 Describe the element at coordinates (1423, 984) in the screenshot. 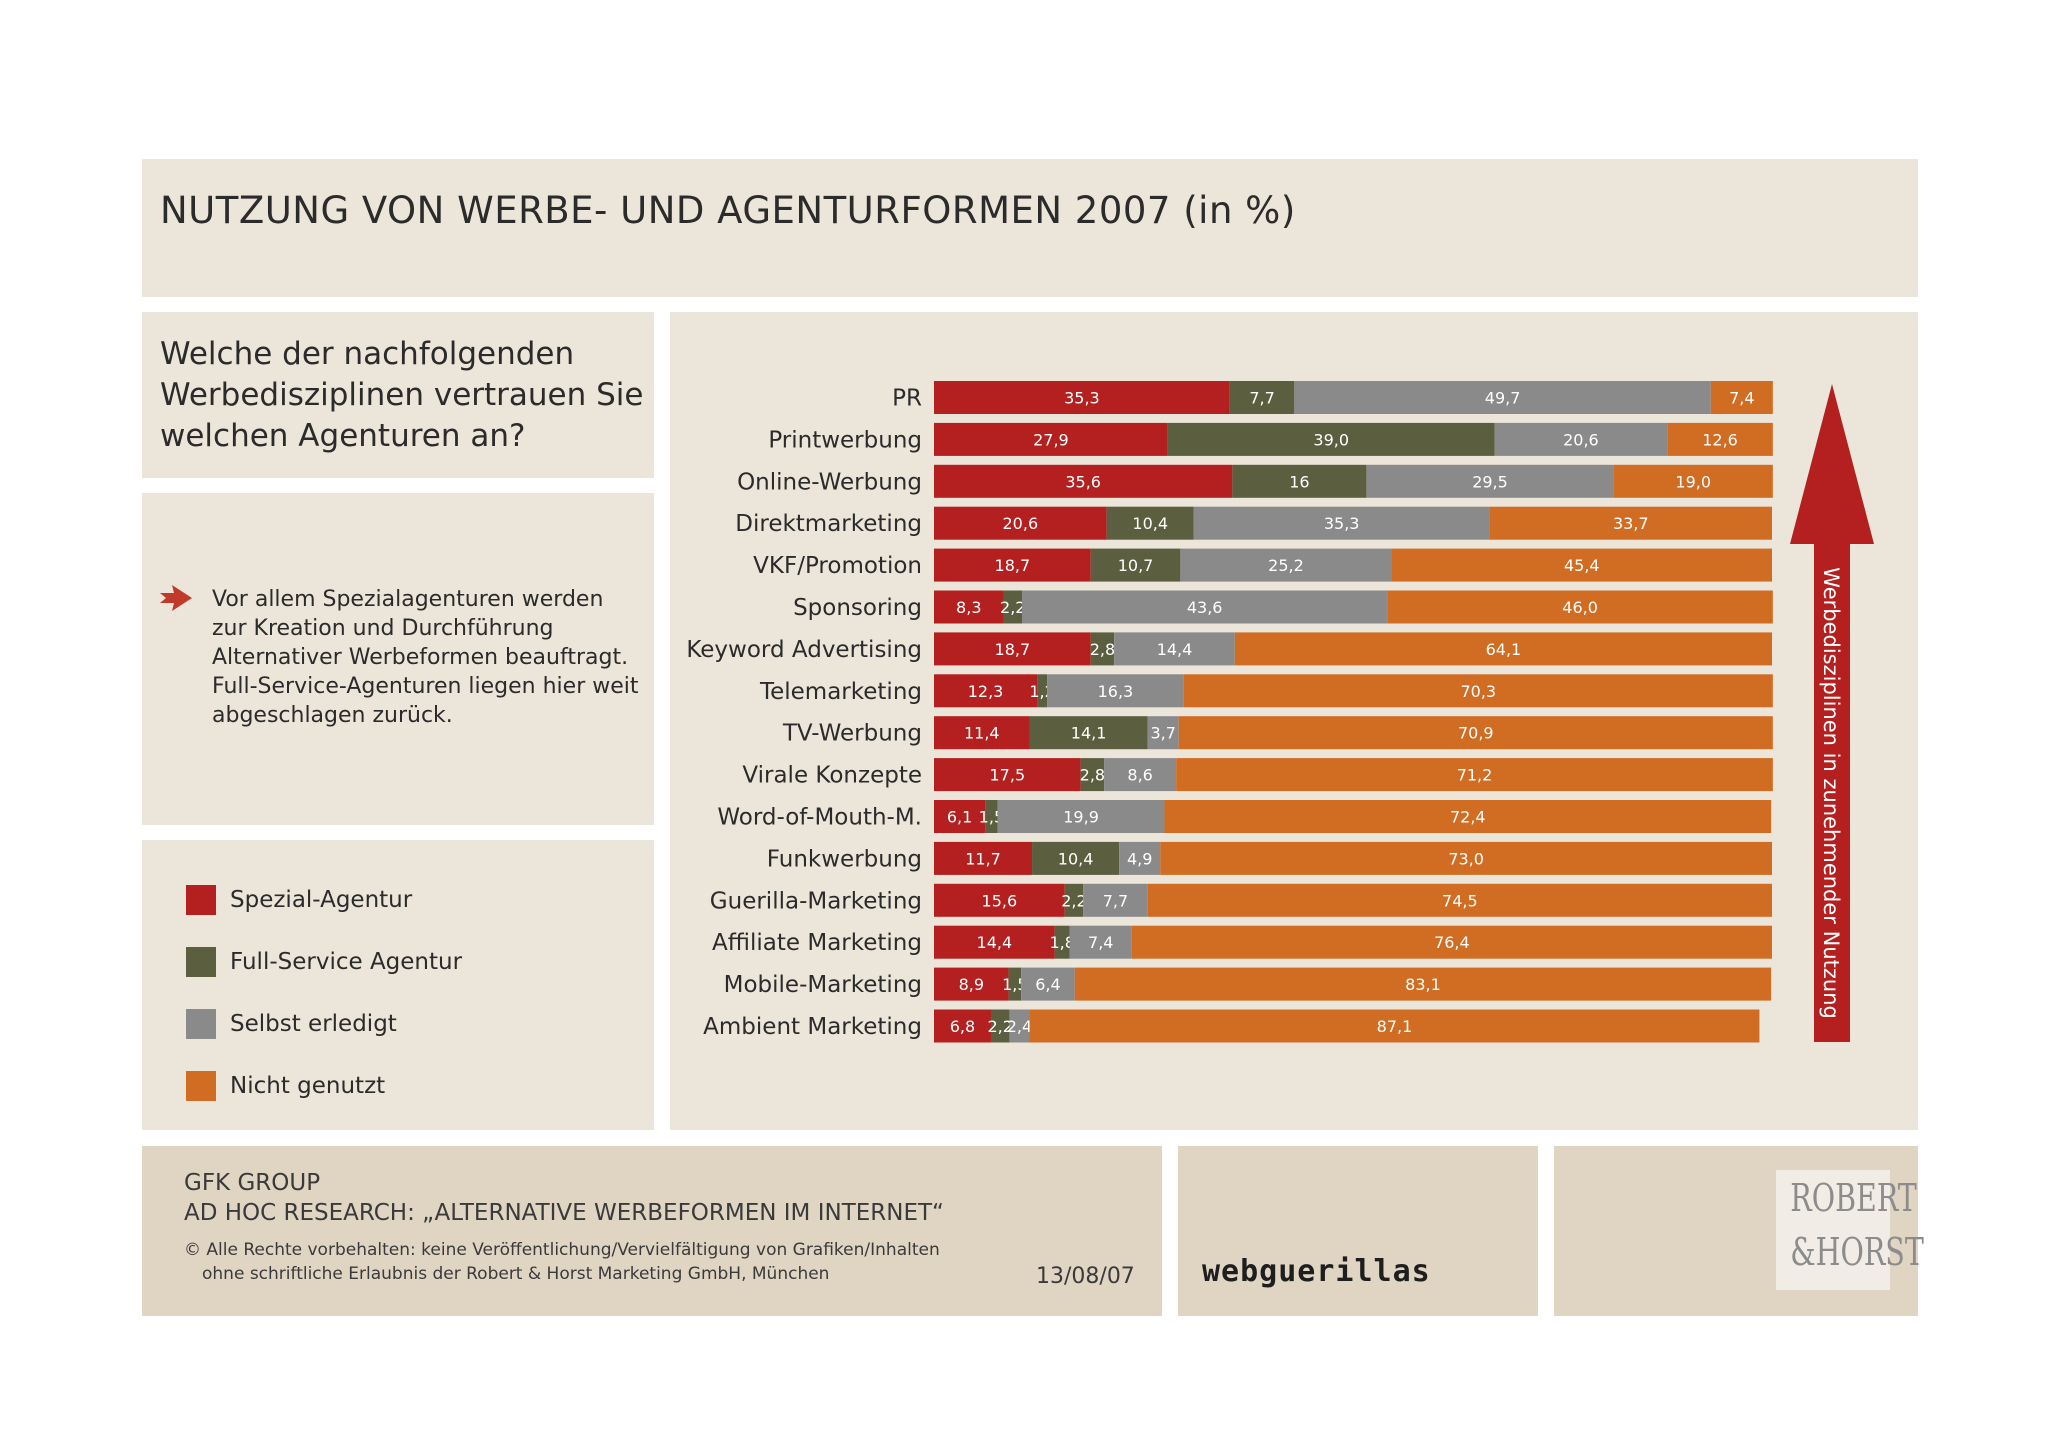

I see `data-label: 83,1` at that location.